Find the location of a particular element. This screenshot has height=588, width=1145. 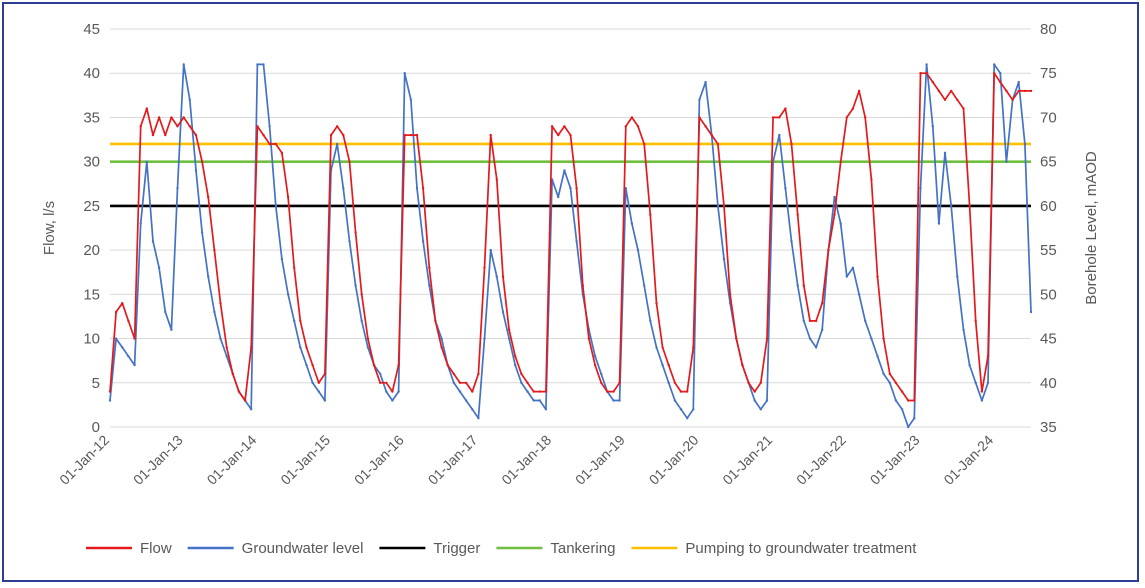

x-tick-label: 01-Jan-18 is located at coordinates (526, 460).